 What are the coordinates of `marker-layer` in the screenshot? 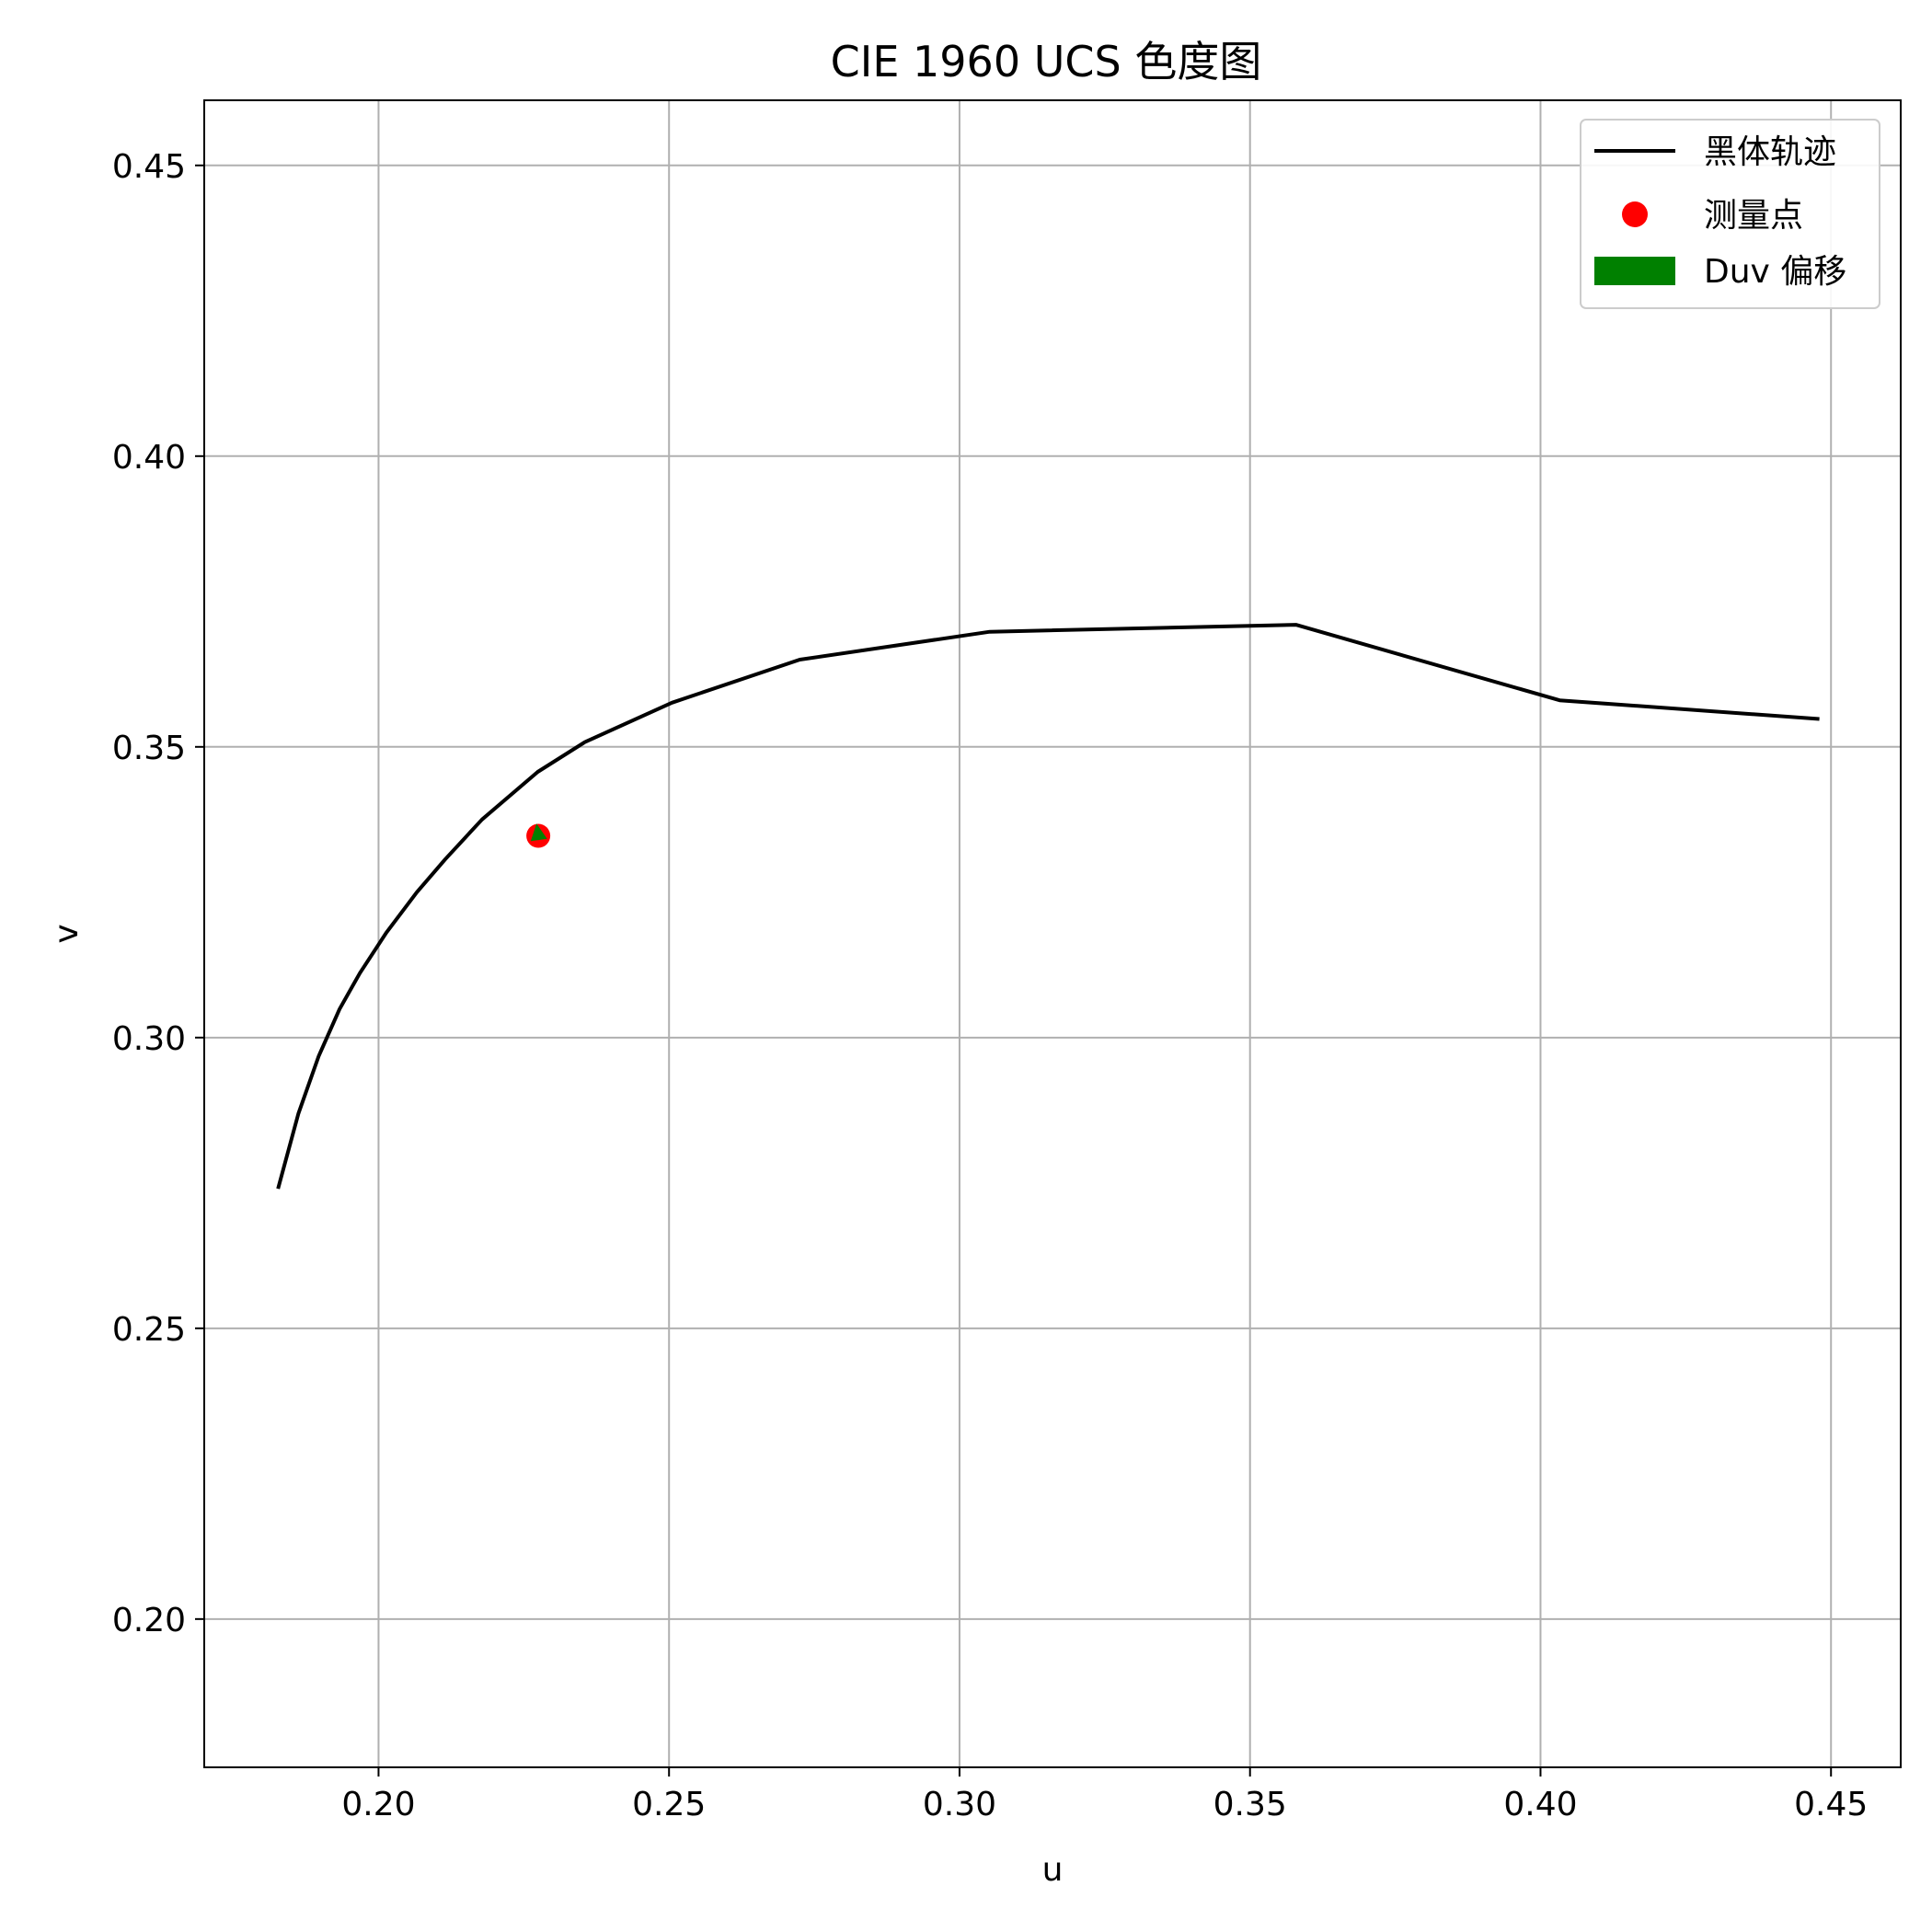 It's located at (538, 835).